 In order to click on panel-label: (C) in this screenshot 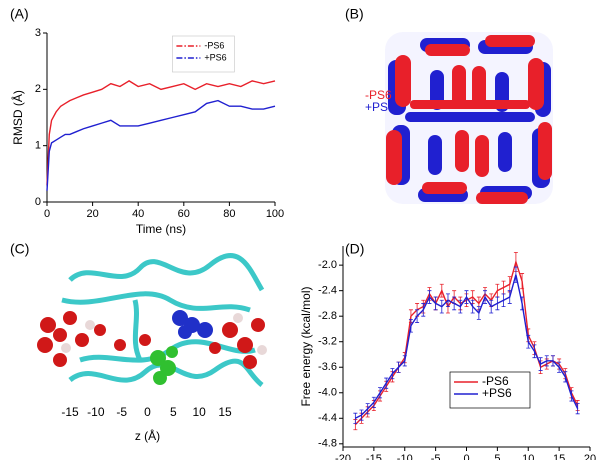, I will do `click(19, 249)`.